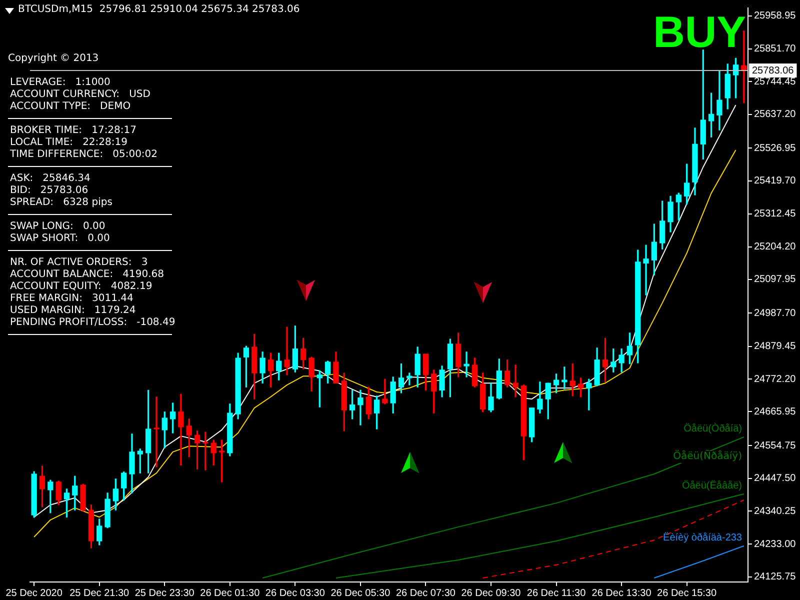 Image resolution: width=800 pixels, height=600 pixels. What do you see at coordinates (73, 311) in the screenshot?
I see `annotation: USED MARGIN: 1179.24` at bounding box center [73, 311].